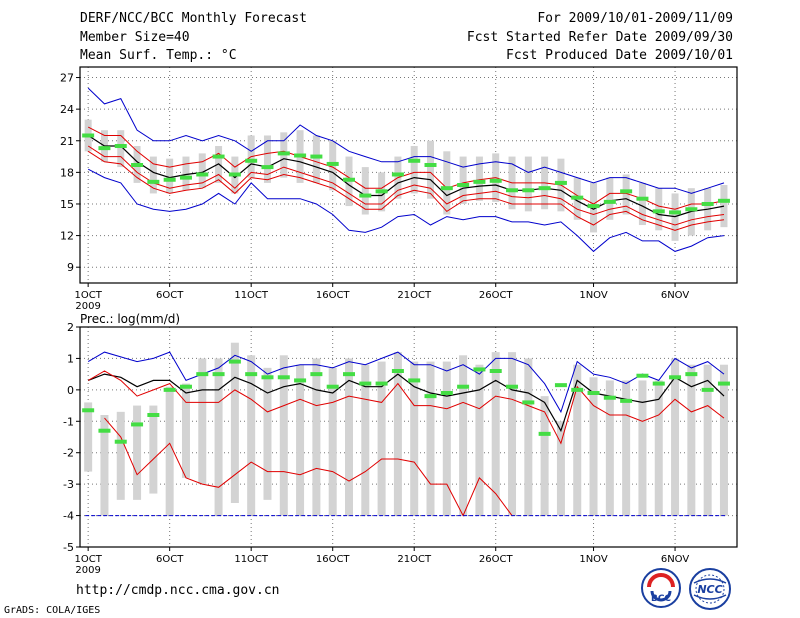  I want to click on prec-xtick-label: 16OCT, so click(333, 559).